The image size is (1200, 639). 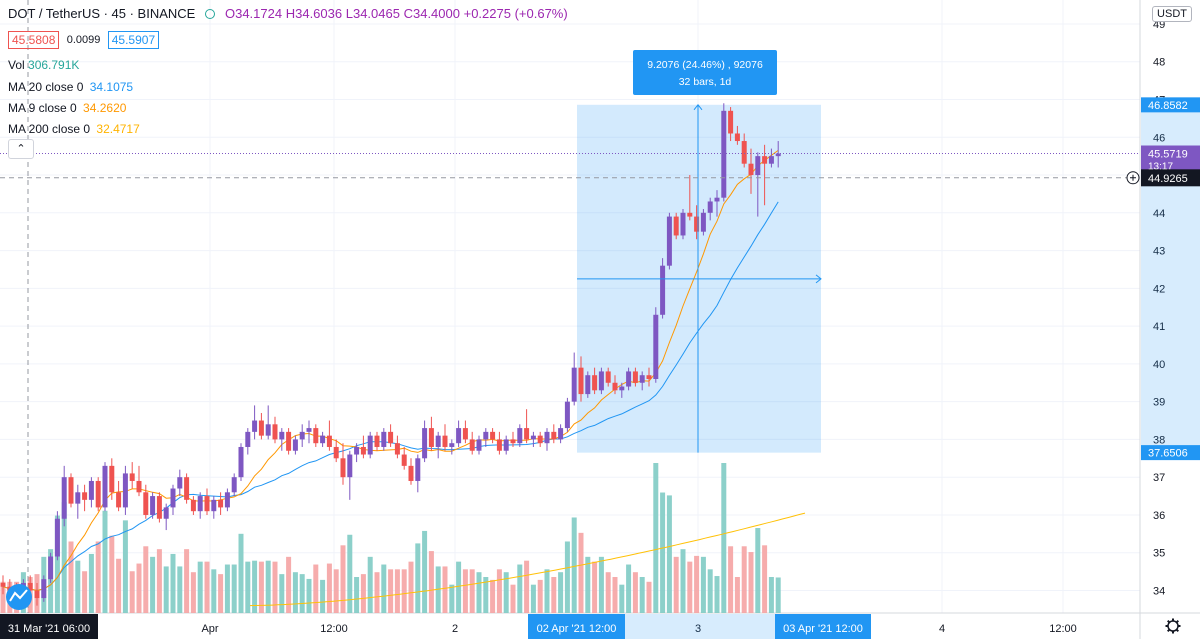 I want to click on settings-gear-icon, so click(x=1173, y=626).